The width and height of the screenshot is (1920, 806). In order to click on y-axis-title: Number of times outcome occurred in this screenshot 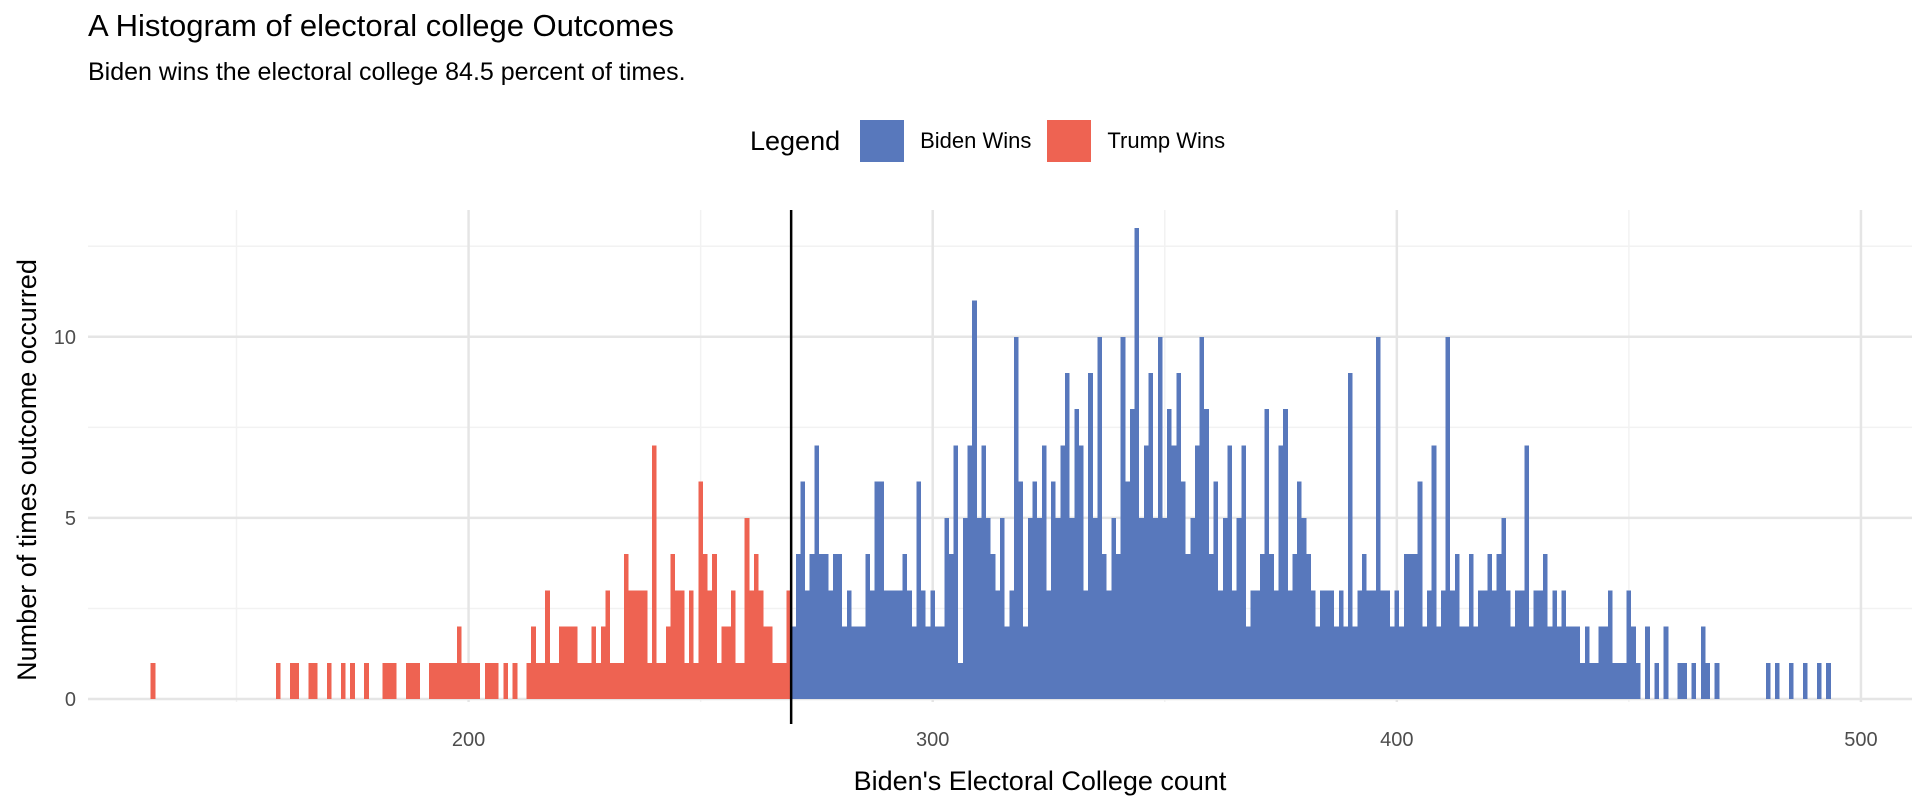, I will do `click(27, 470)`.